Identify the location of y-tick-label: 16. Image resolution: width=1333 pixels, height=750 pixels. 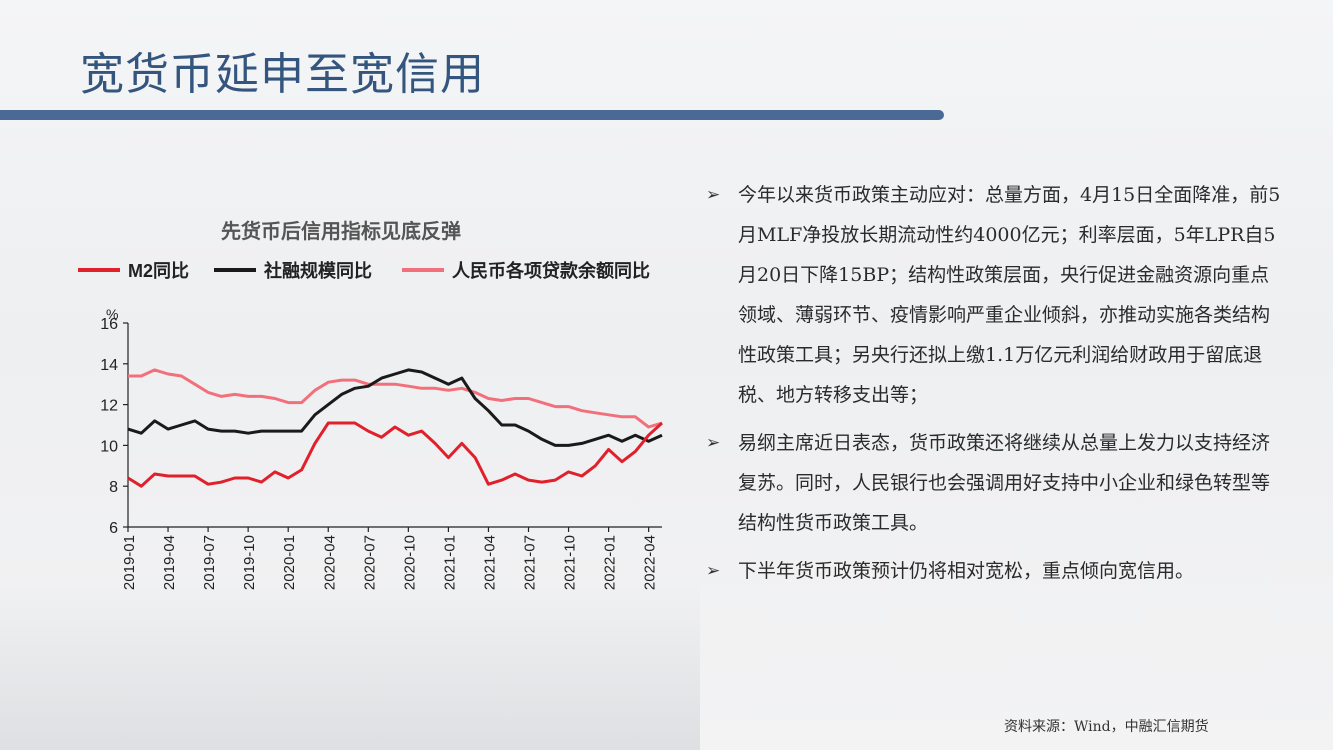
(109, 324).